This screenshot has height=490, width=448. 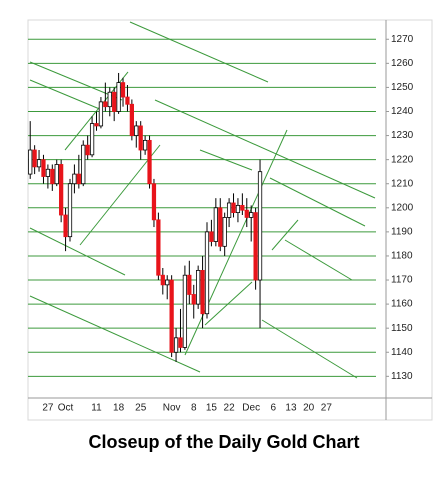 What do you see at coordinates (402, 111) in the screenshot?
I see `y-tick-label: 1240` at bounding box center [402, 111].